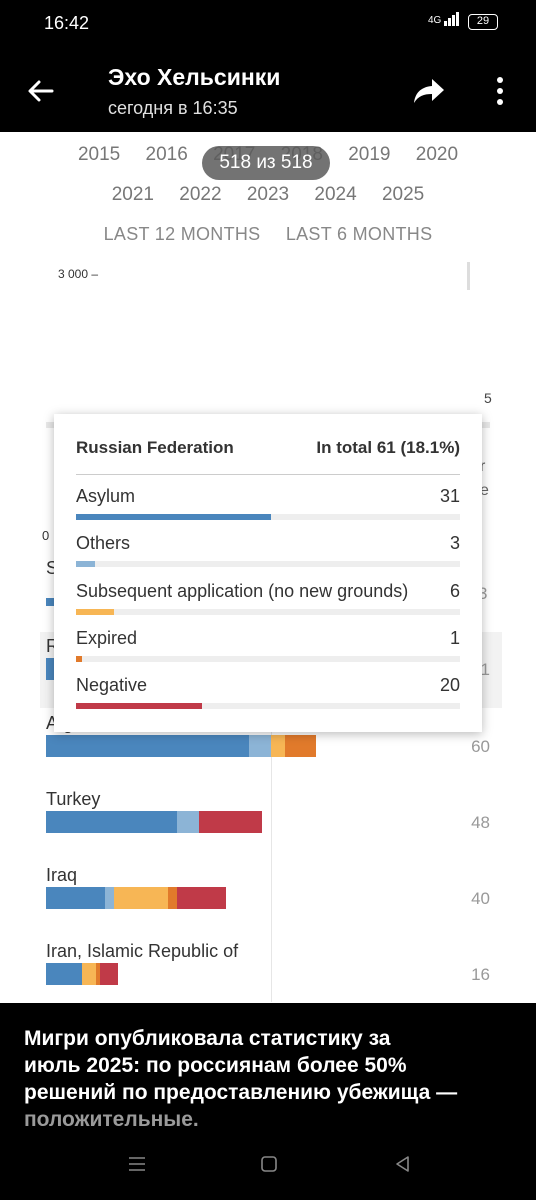 This screenshot has height=1200, width=536. What do you see at coordinates (335, 194) in the screenshot?
I see `year-option: 2024` at bounding box center [335, 194].